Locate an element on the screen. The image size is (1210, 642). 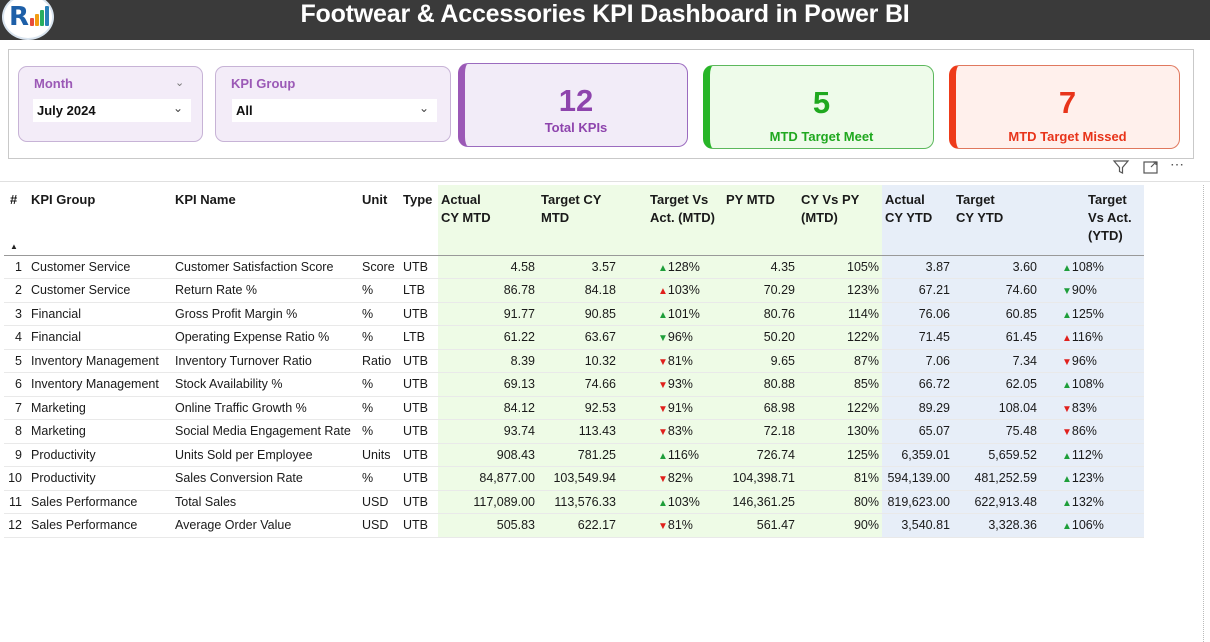
column-header-target-cy-mtd: Target CY MTD is located at coordinates (580, 220).